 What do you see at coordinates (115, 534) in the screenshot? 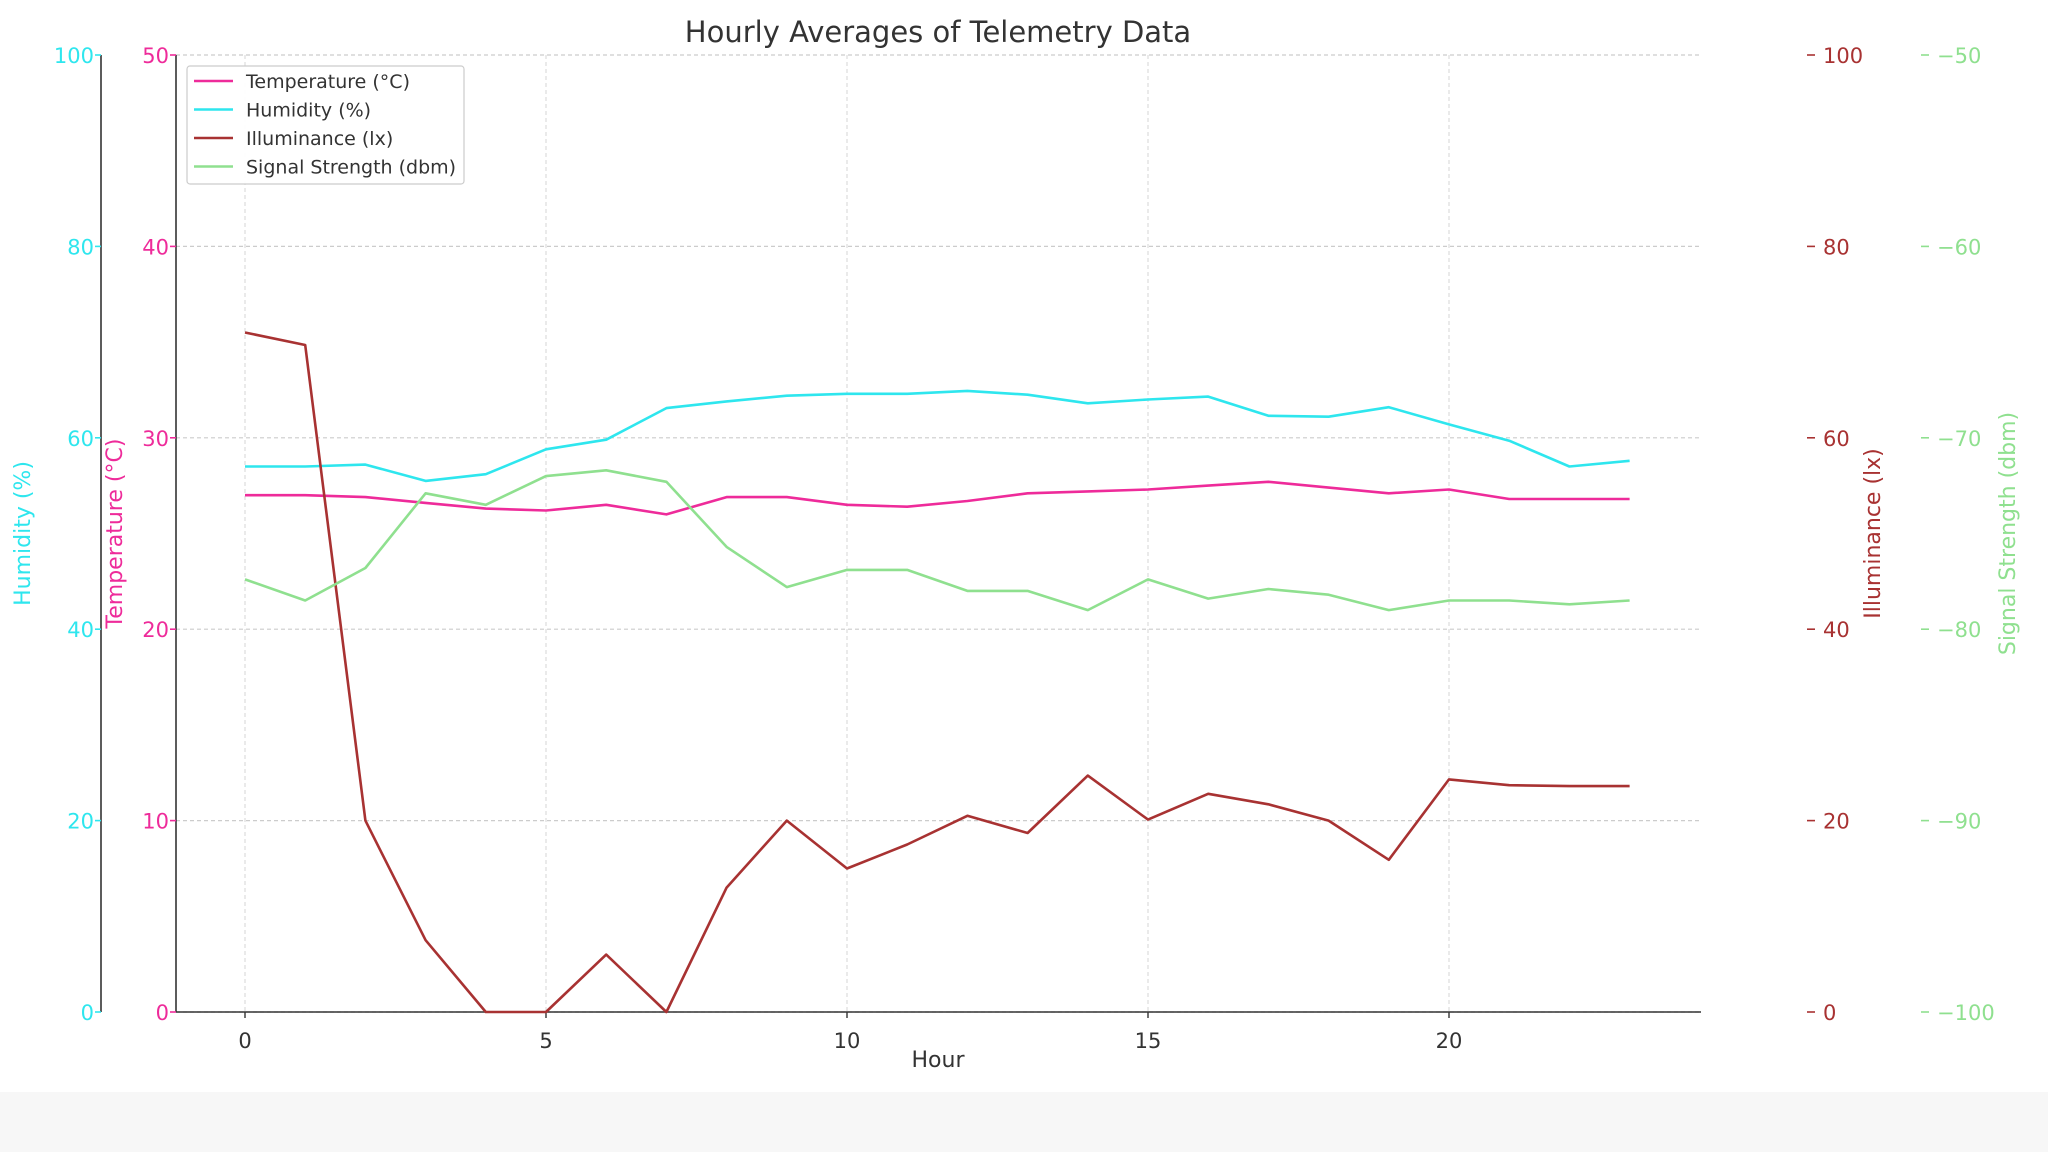
I see `temp-axis-title: Temperature (°C)` at bounding box center [115, 534].